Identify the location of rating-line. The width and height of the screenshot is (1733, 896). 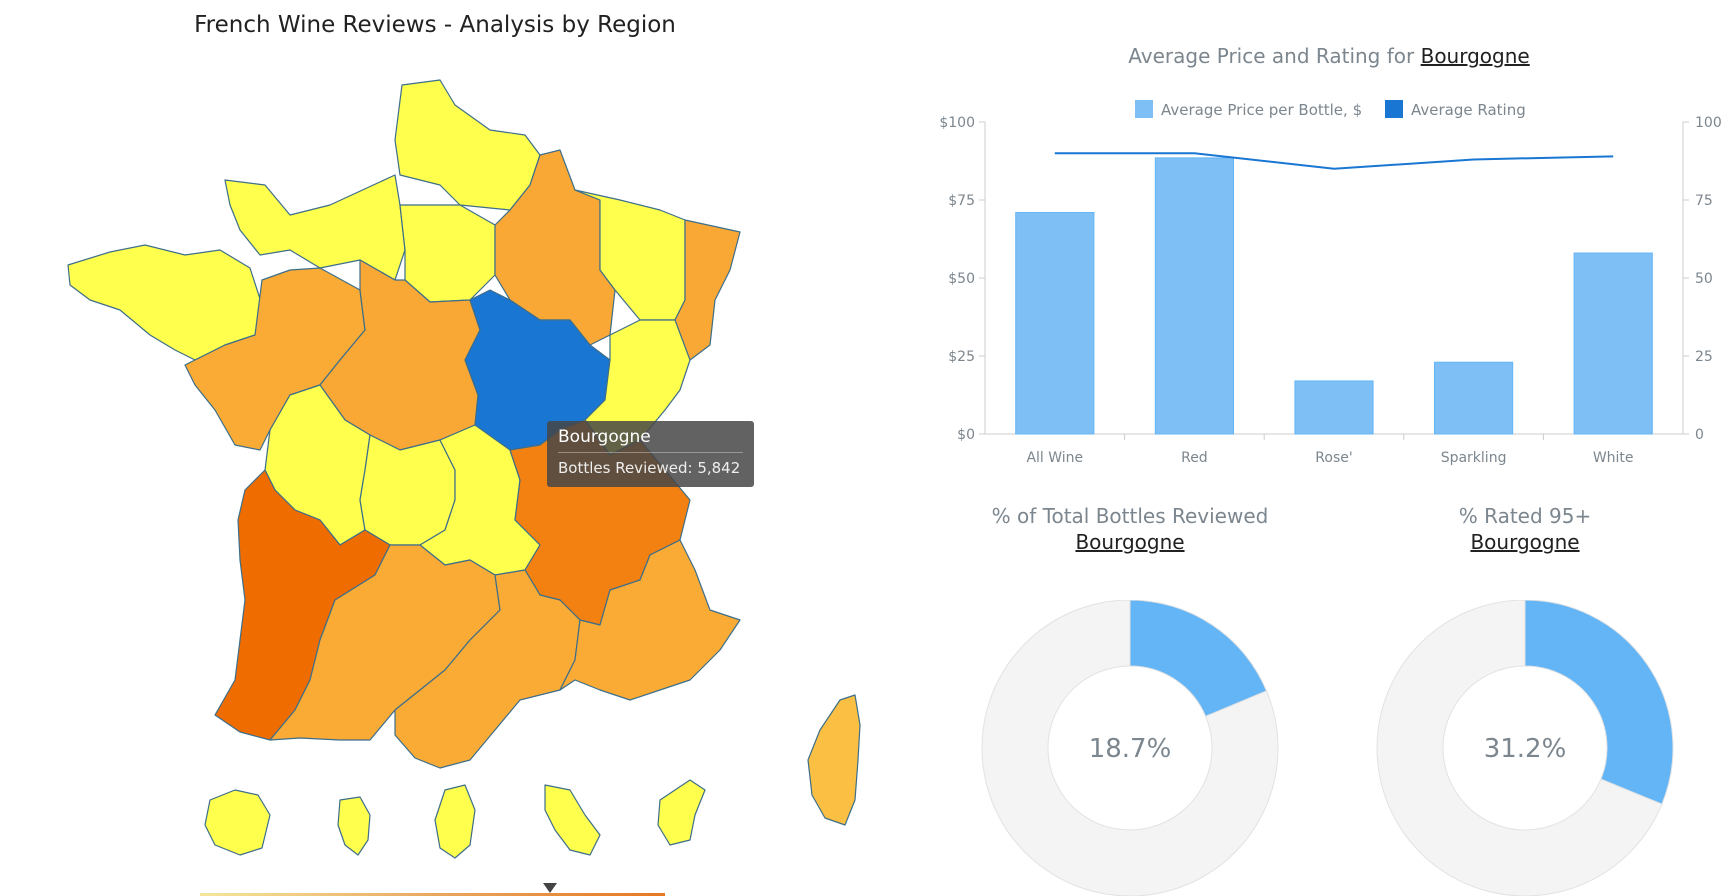
(1334, 161).